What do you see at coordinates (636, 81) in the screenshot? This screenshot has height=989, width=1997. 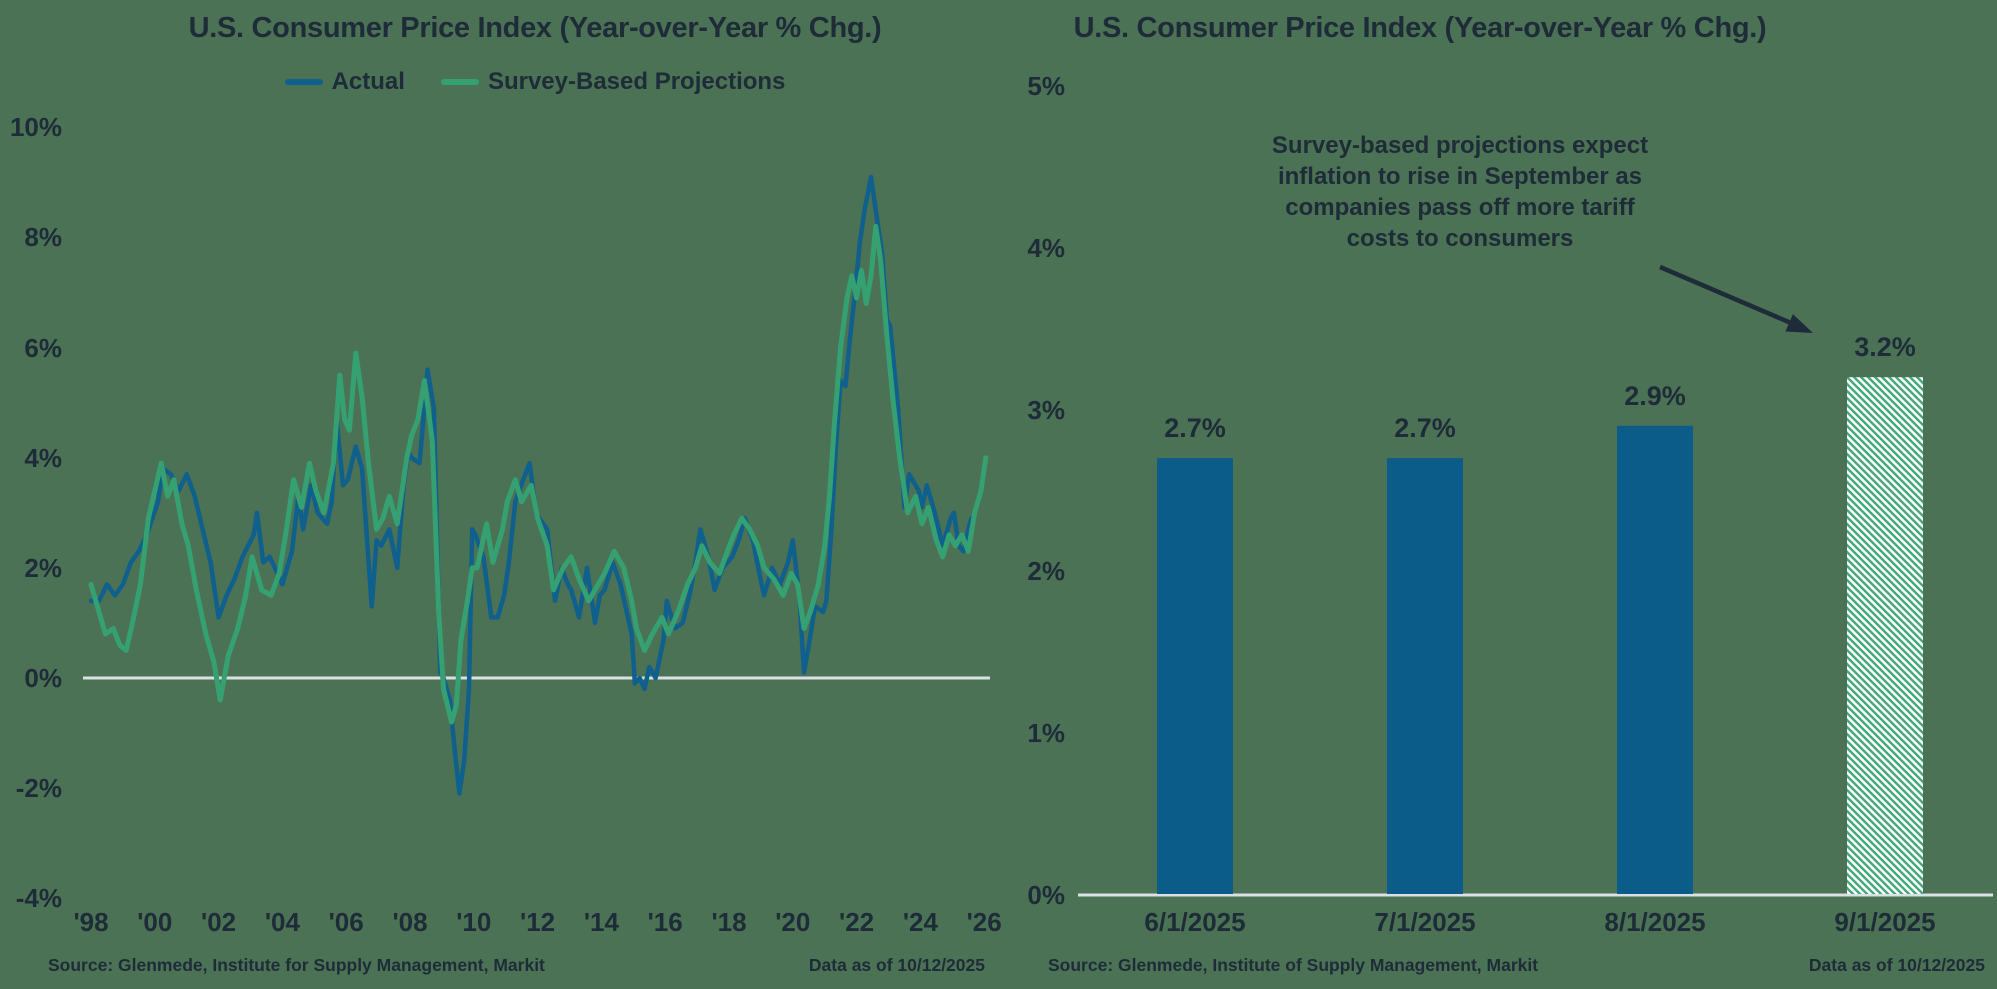 I see `legend-label-projections: Survey-Based Projections` at bounding box center [636, 81].